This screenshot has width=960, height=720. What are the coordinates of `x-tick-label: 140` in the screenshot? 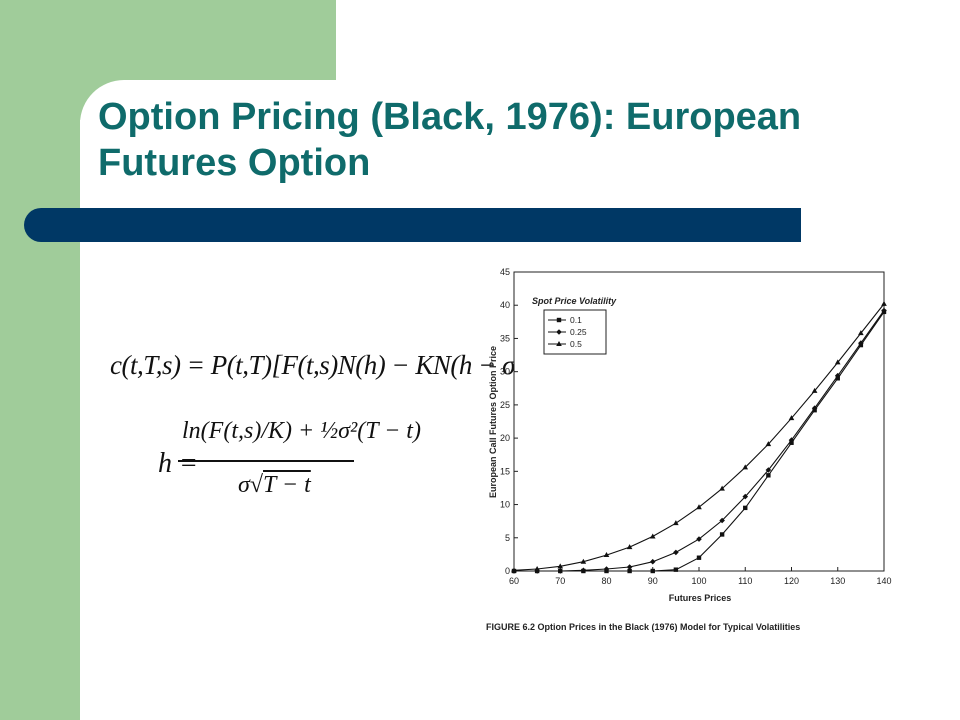 It's located at (883, 581).